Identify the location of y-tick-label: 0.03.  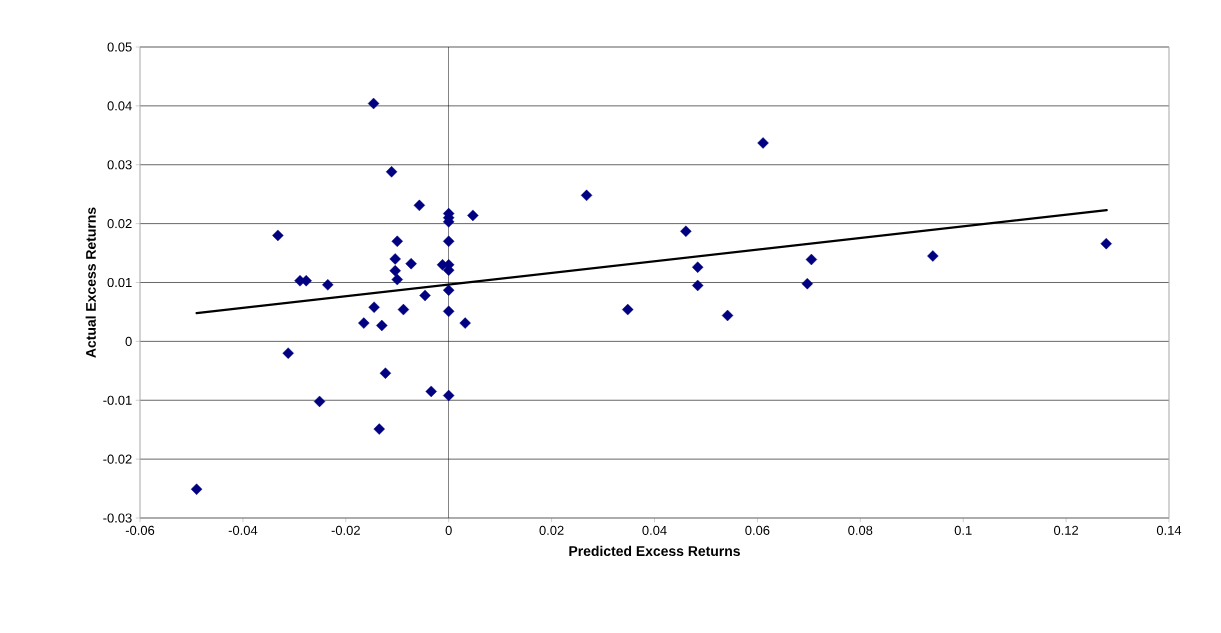
(119, 165).